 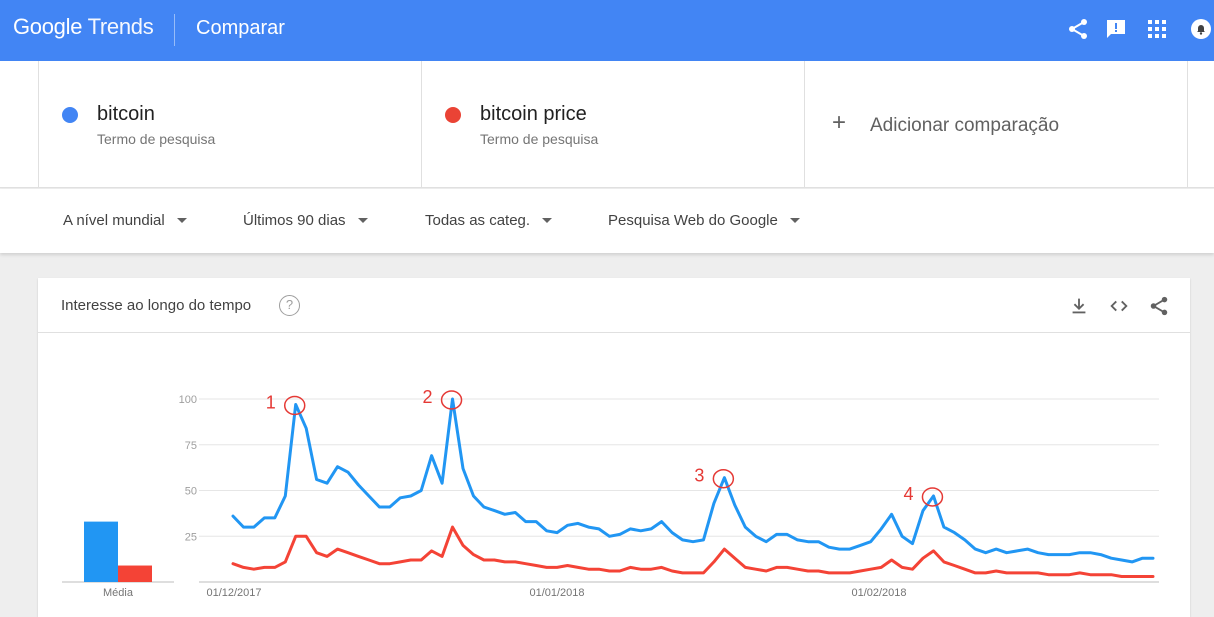 I want to click on period-filter-dropdown: Últimos 90 dias, so click(x=305, y=220).